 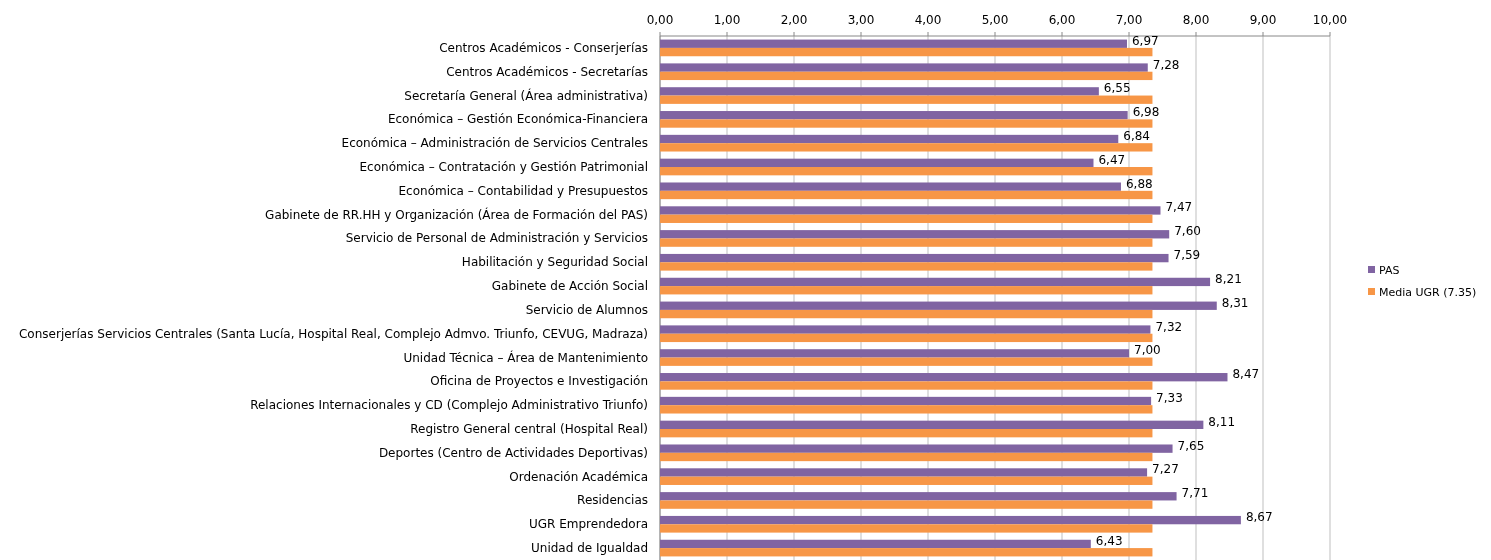 I want to click on data-label: 7,33, so click(x=1169, y=398).